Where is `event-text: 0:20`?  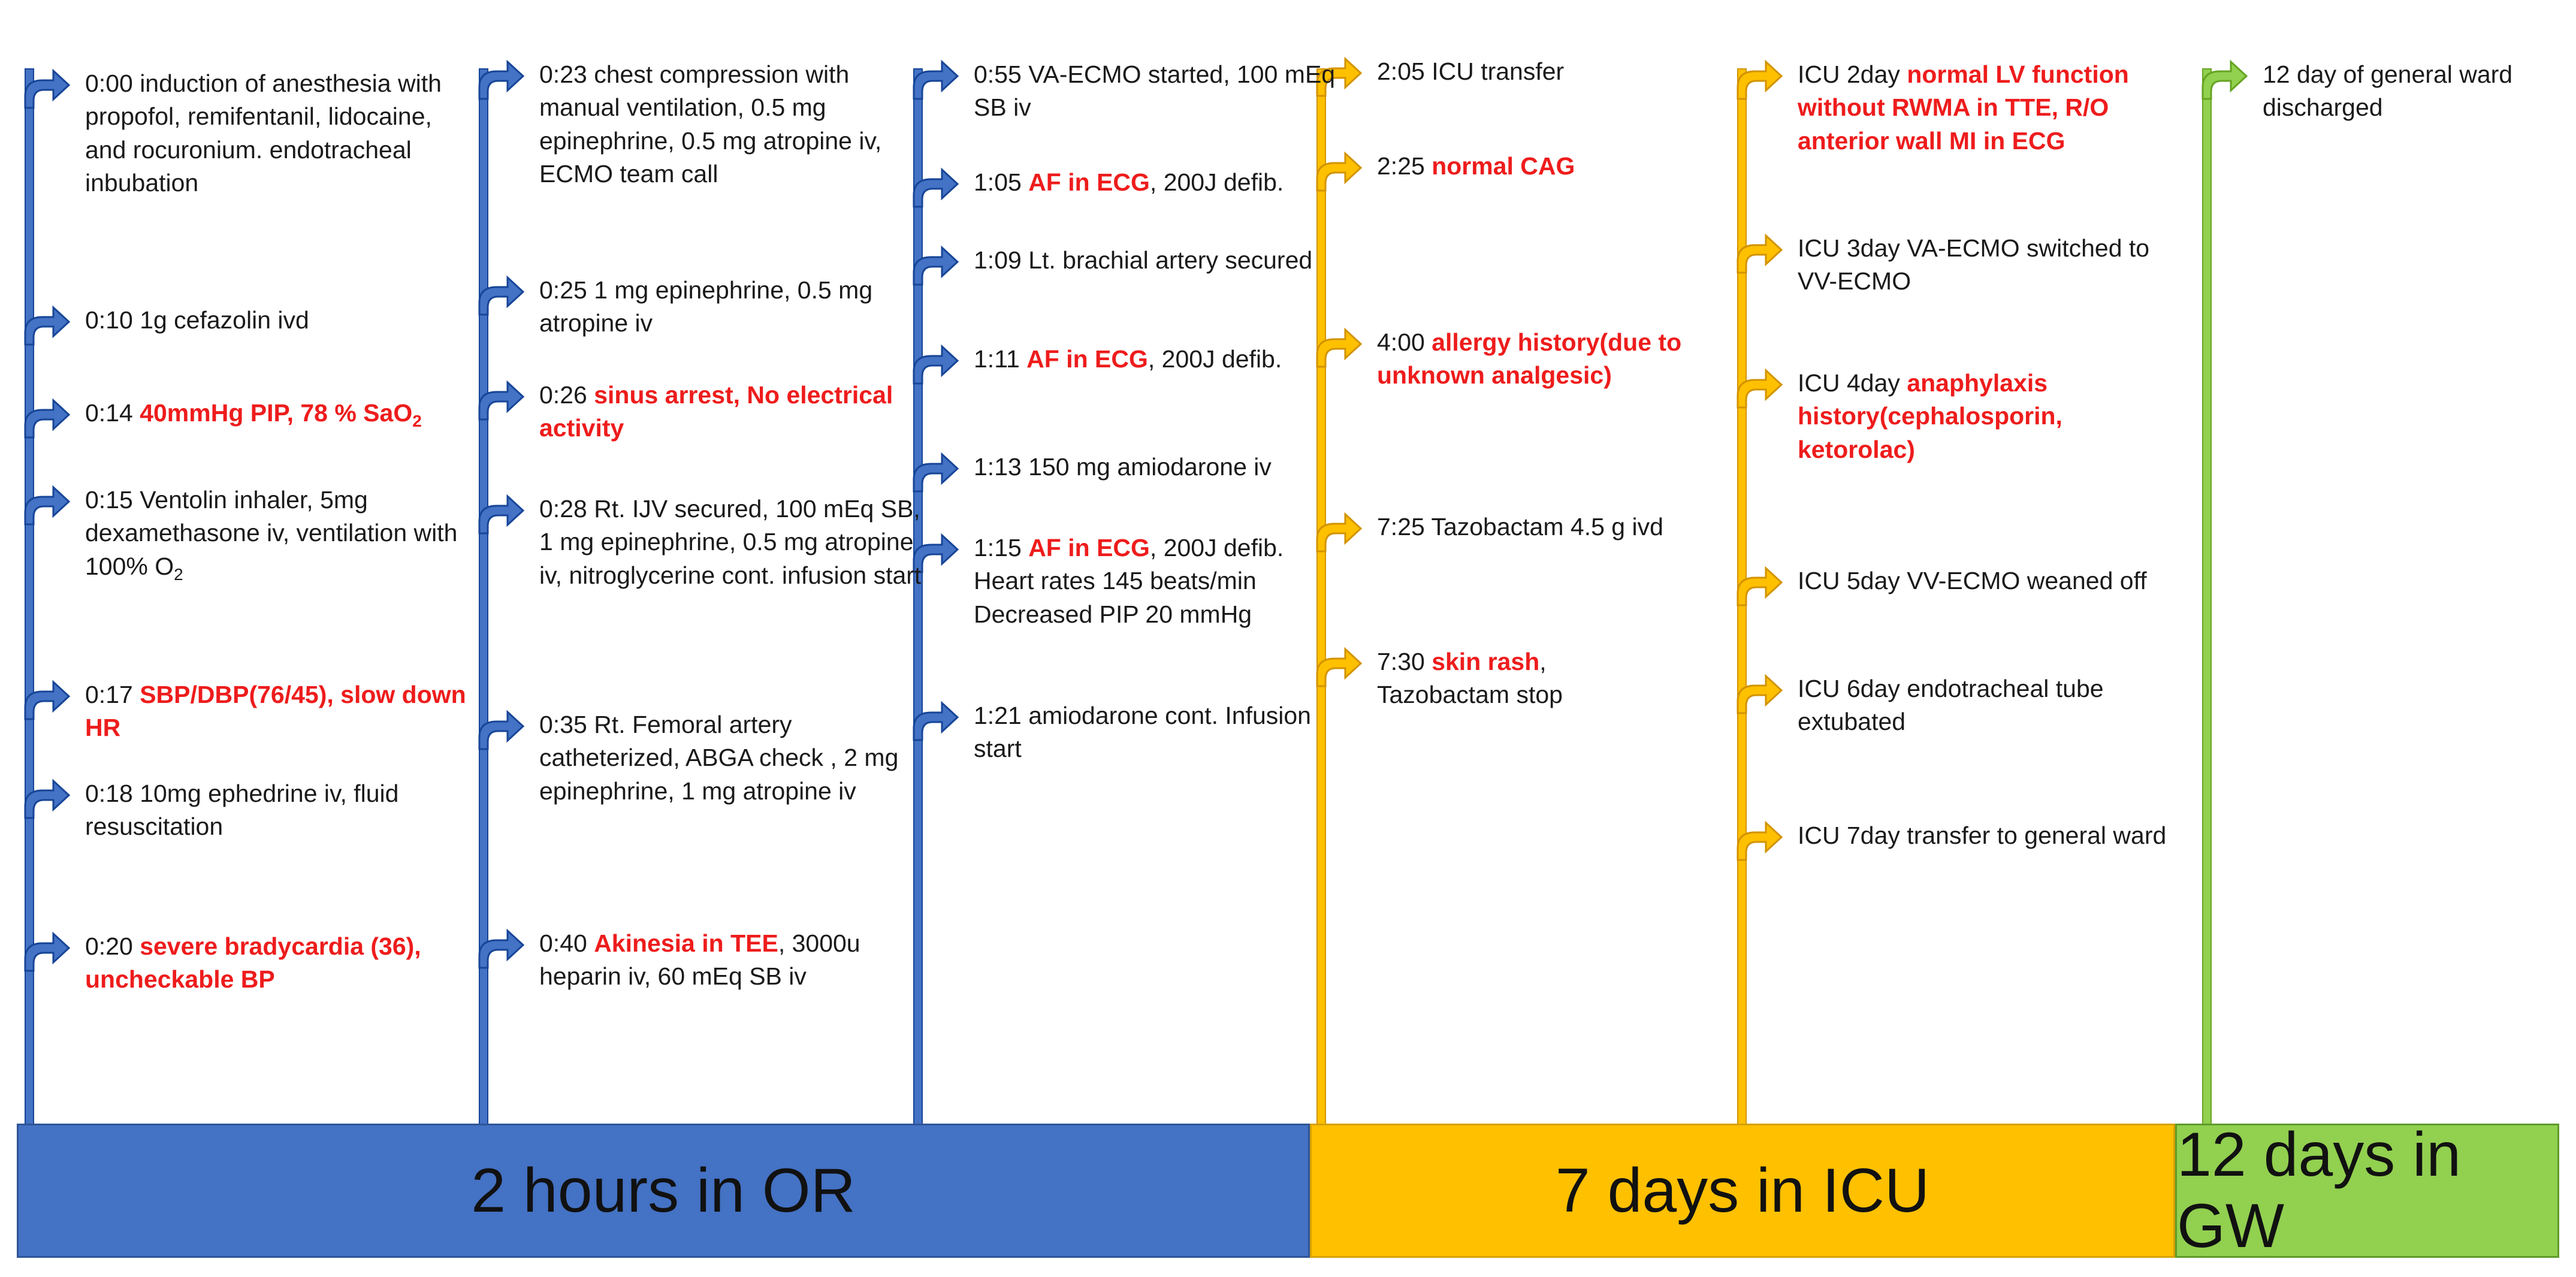
event-text: 0:20 is located at coordinates (113, 946).